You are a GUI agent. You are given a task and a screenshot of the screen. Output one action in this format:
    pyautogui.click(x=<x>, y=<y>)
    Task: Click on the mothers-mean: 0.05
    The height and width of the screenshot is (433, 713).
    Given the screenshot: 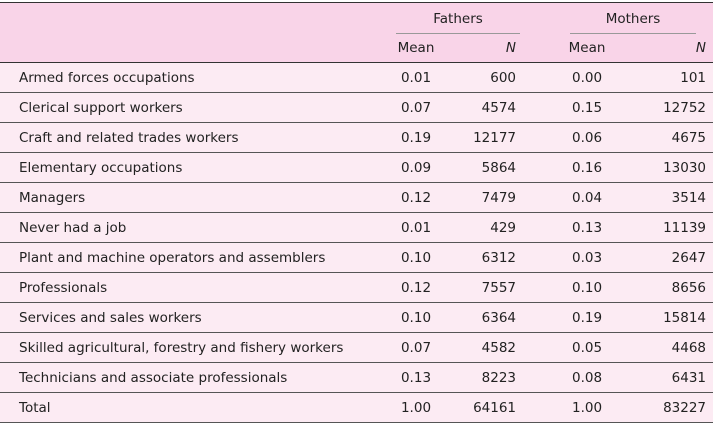 What is the action you would take?
    pyautogui.click(x=587, y=347)
    